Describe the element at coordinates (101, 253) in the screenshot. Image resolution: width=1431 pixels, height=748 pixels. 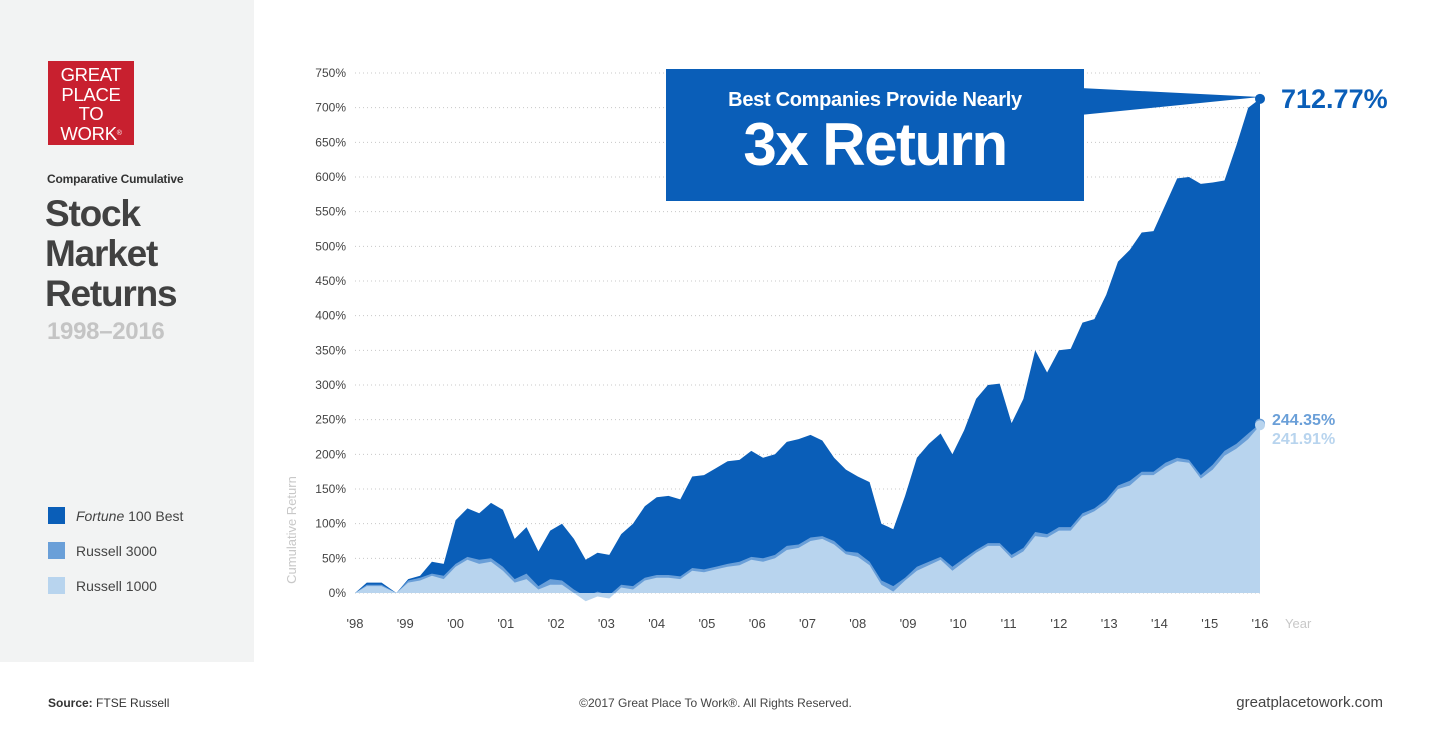
I see `title-line-2: Market` at that location.